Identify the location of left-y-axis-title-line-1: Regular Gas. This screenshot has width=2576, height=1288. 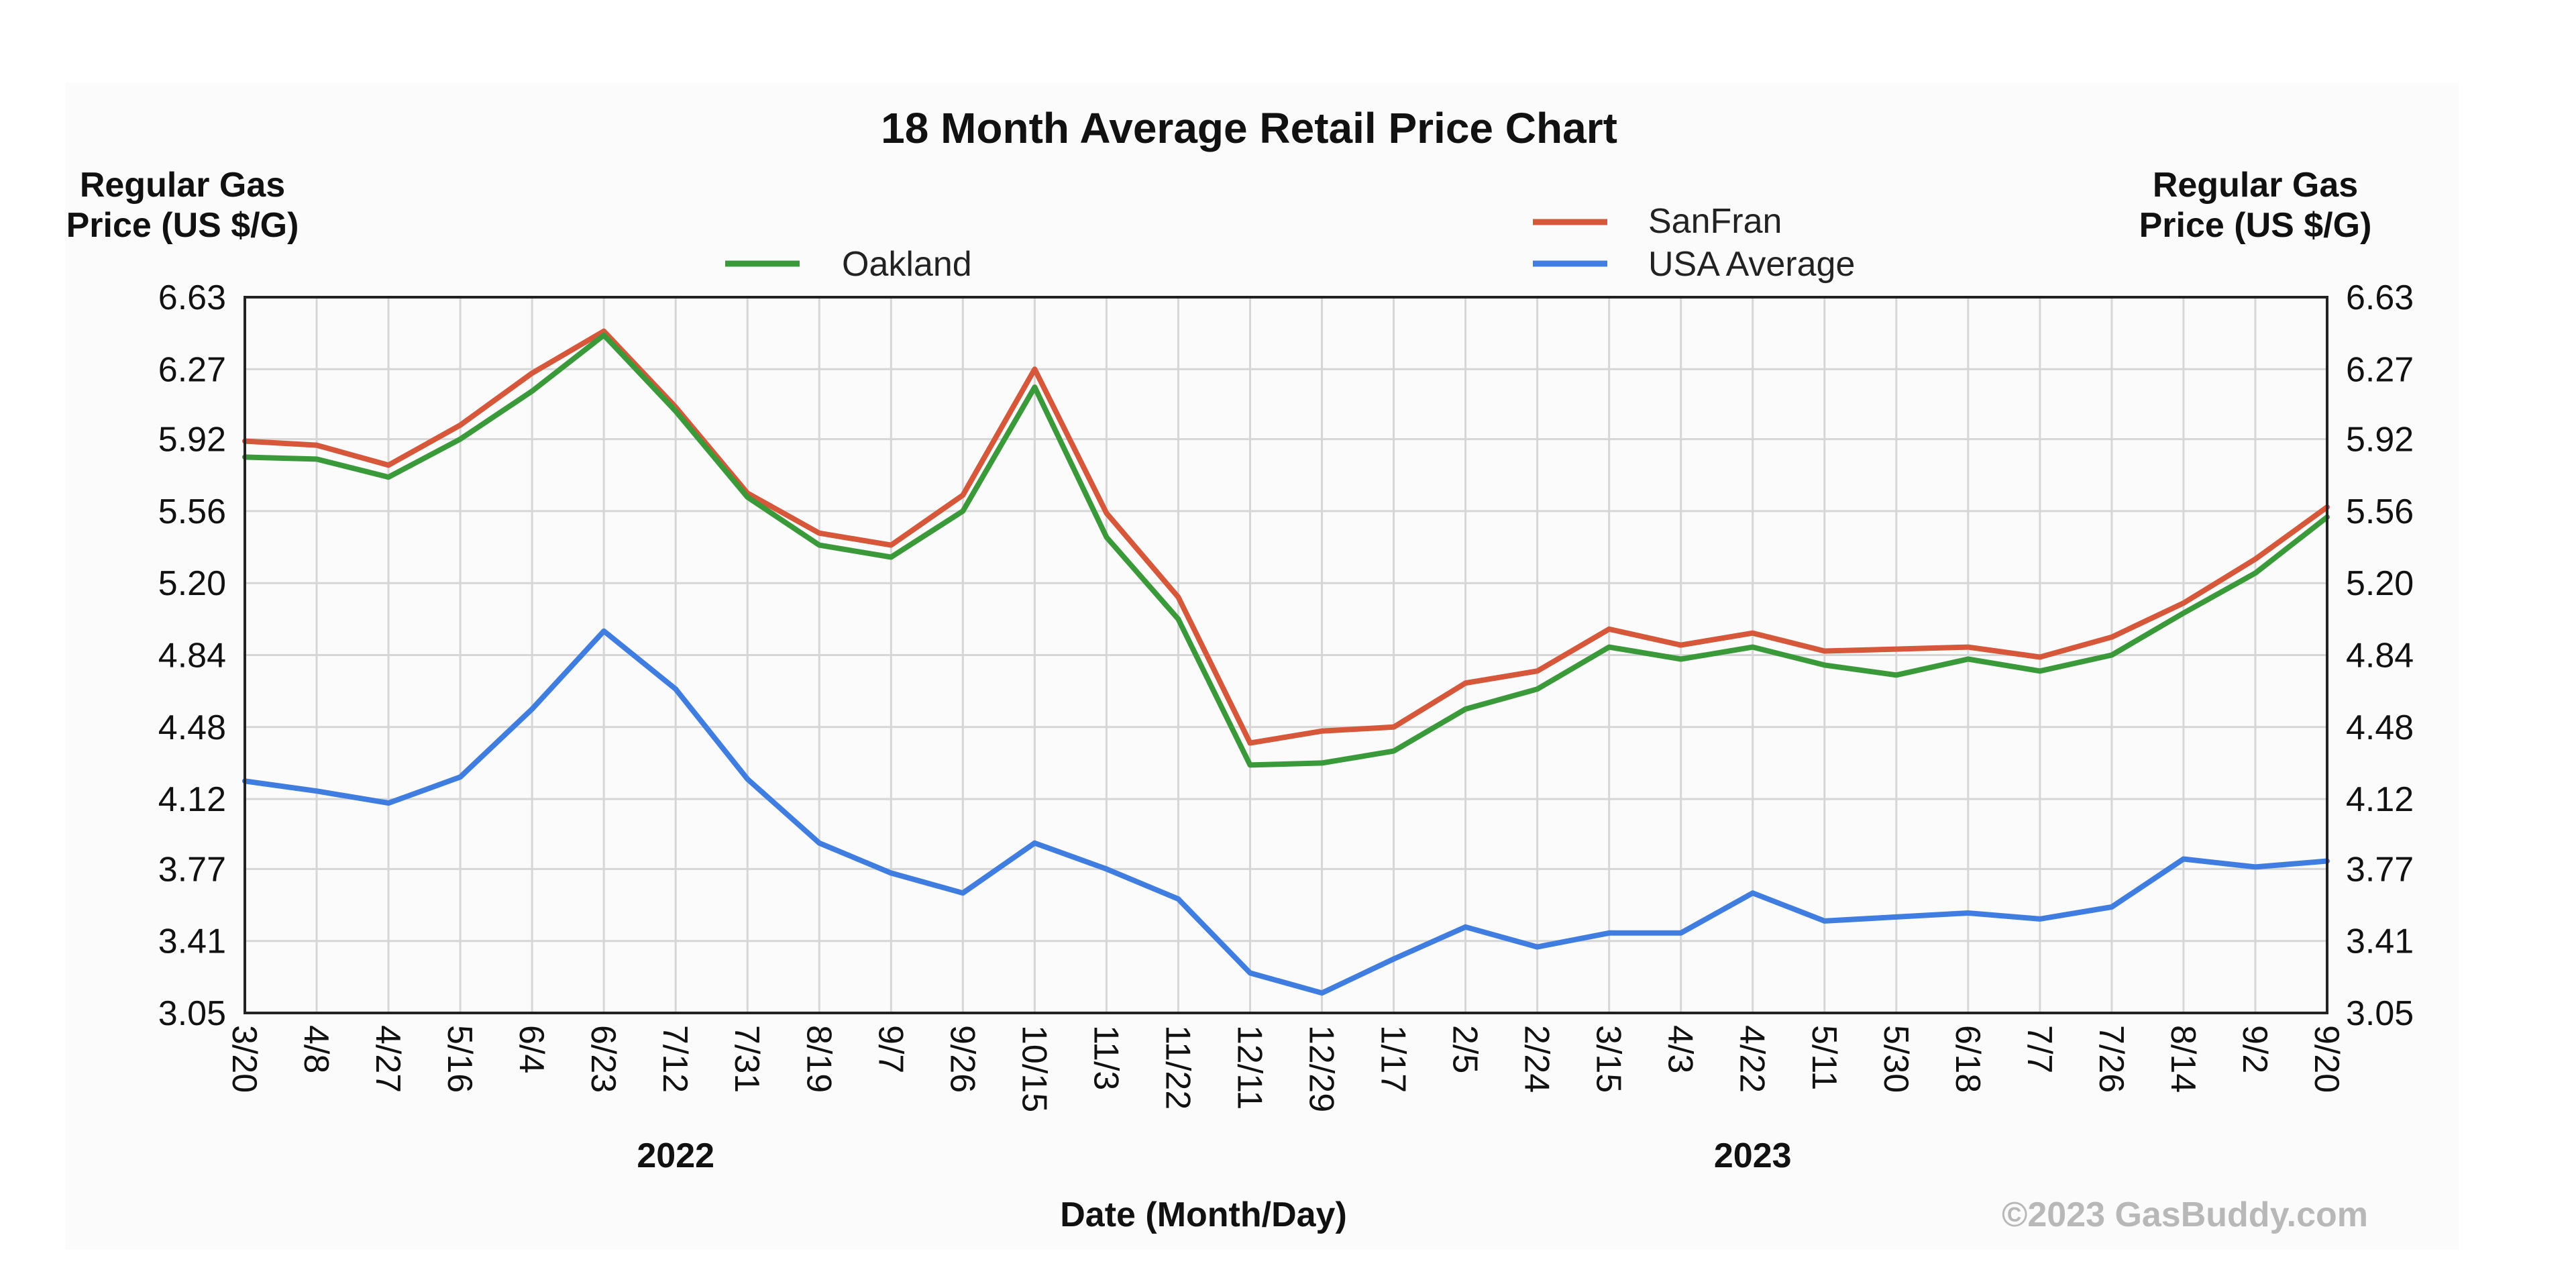
(182, 185).